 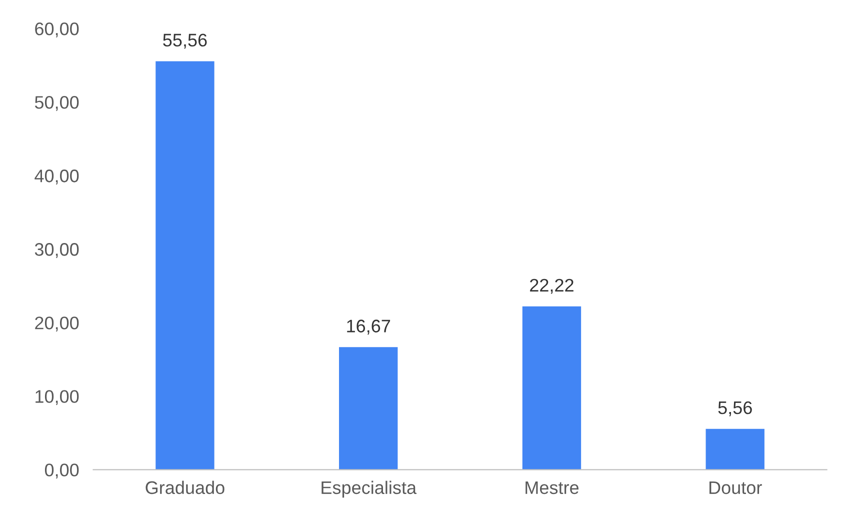 I want to click on data-label: 16,67, so click(x=368, y=327).